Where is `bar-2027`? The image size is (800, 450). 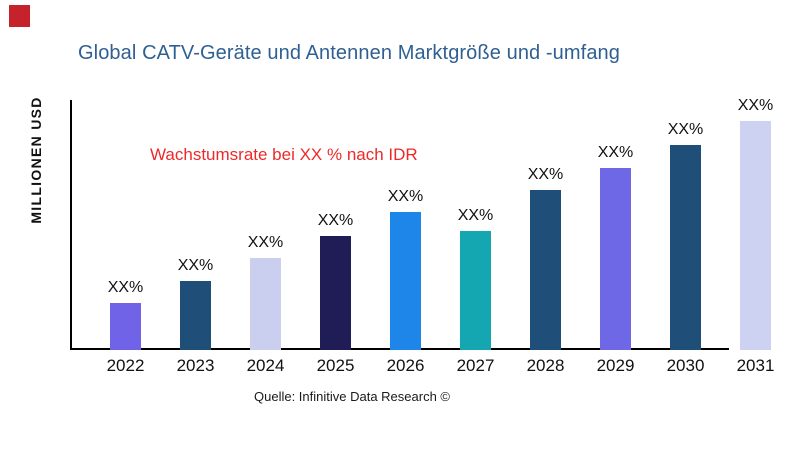
bar-2027 is located at coordinates (475, 290).